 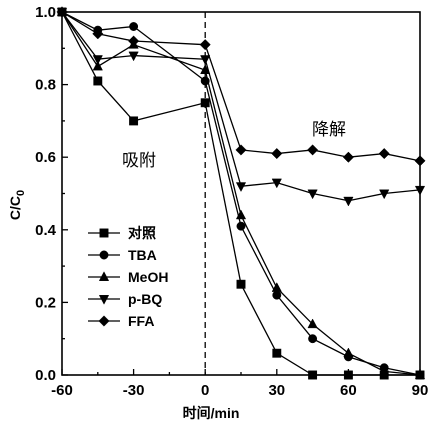 What do you see at coordinates (45, 157) in the screenshot?
I see `y-tick-label: 0.6` at bounding box center [45, 157].